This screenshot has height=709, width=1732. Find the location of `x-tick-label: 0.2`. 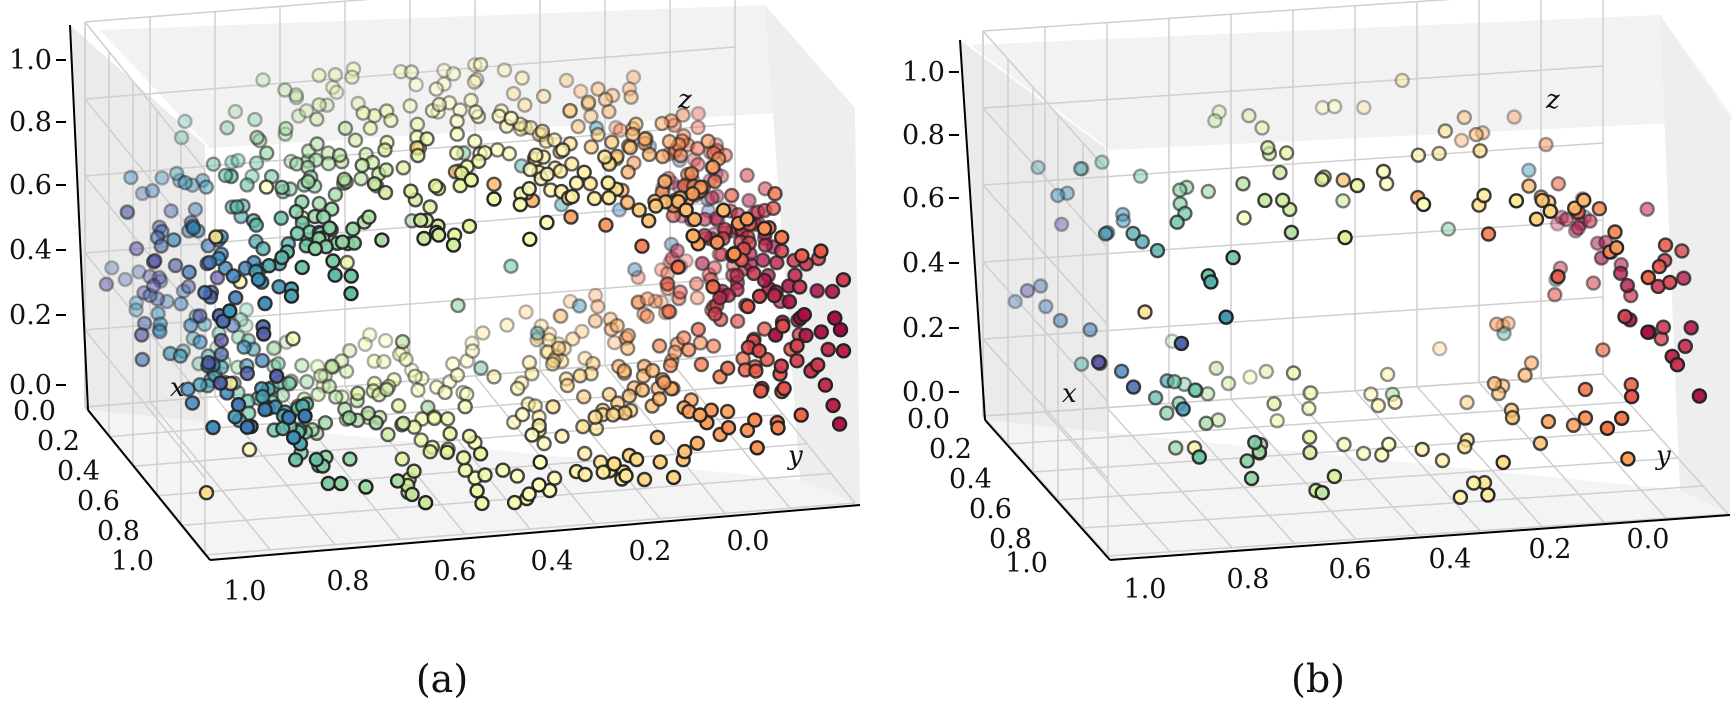

x-tick-label: 0.2 is located at coordinates (650, 551).